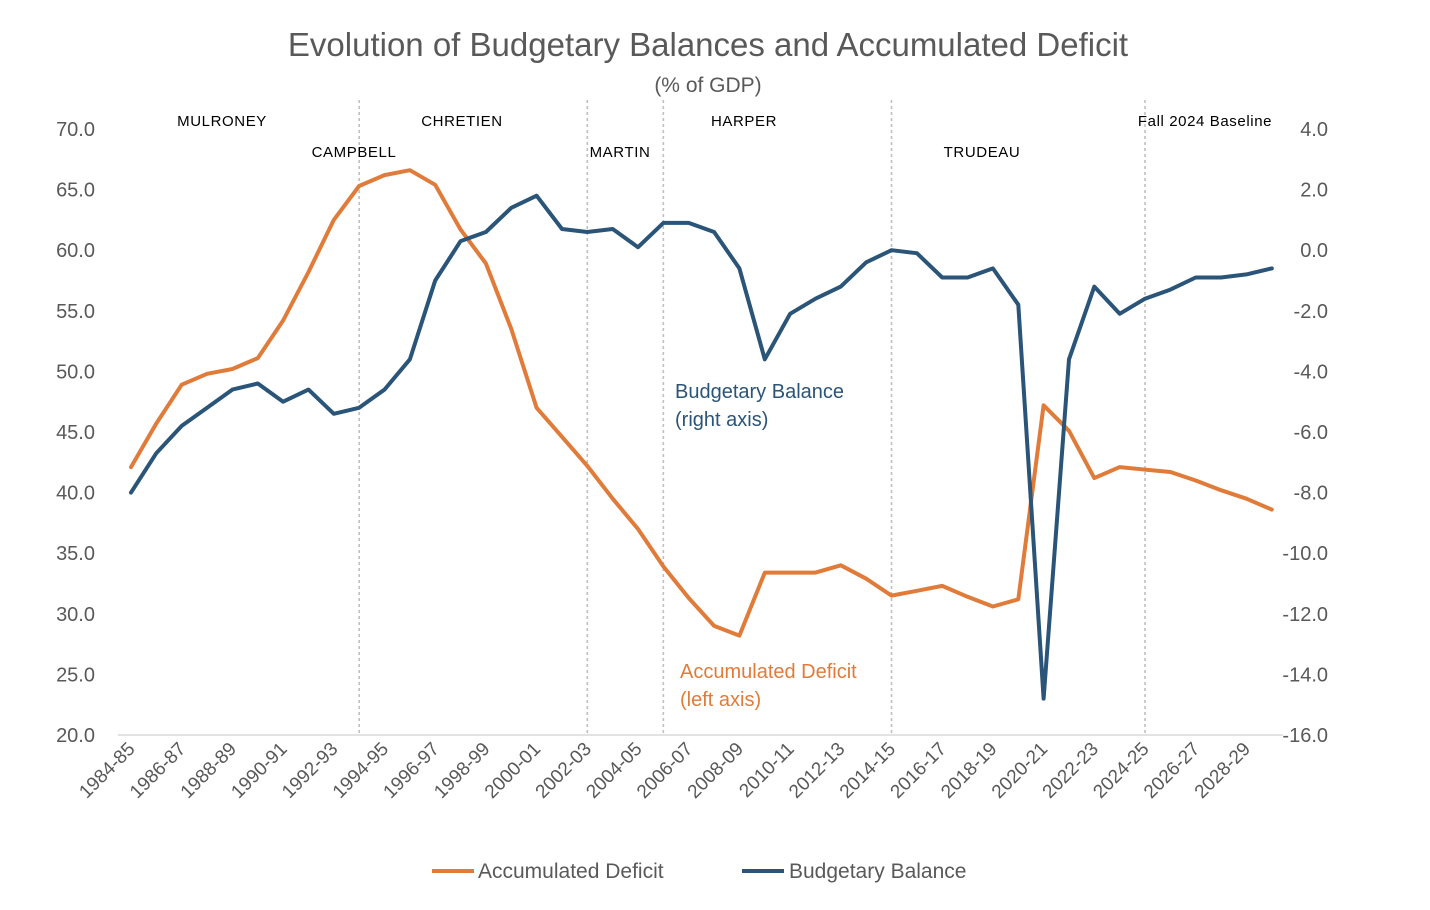 The image size is (1430, 910). I want to click on legend-label-budgetary-balance: Budgetary Balance, so click(877, 871).